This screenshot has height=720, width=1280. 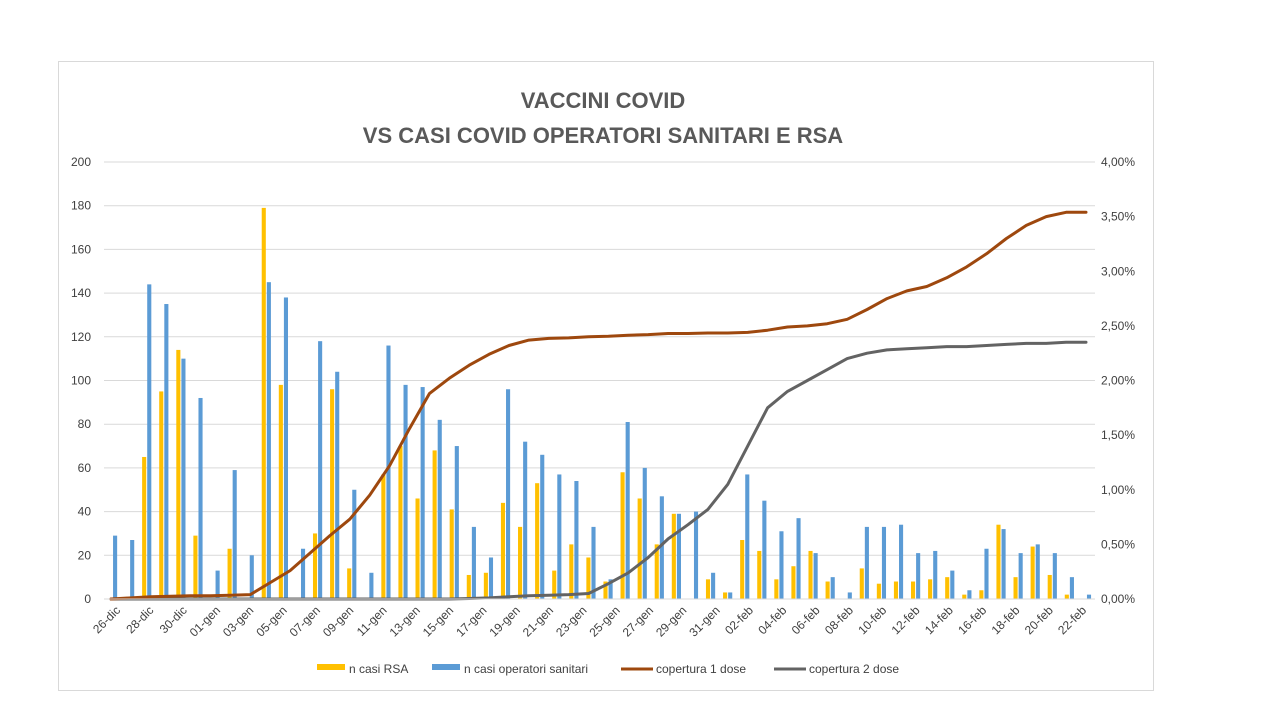 I want to click on y-left-tick-label: 200, so click(x=81, y=162).